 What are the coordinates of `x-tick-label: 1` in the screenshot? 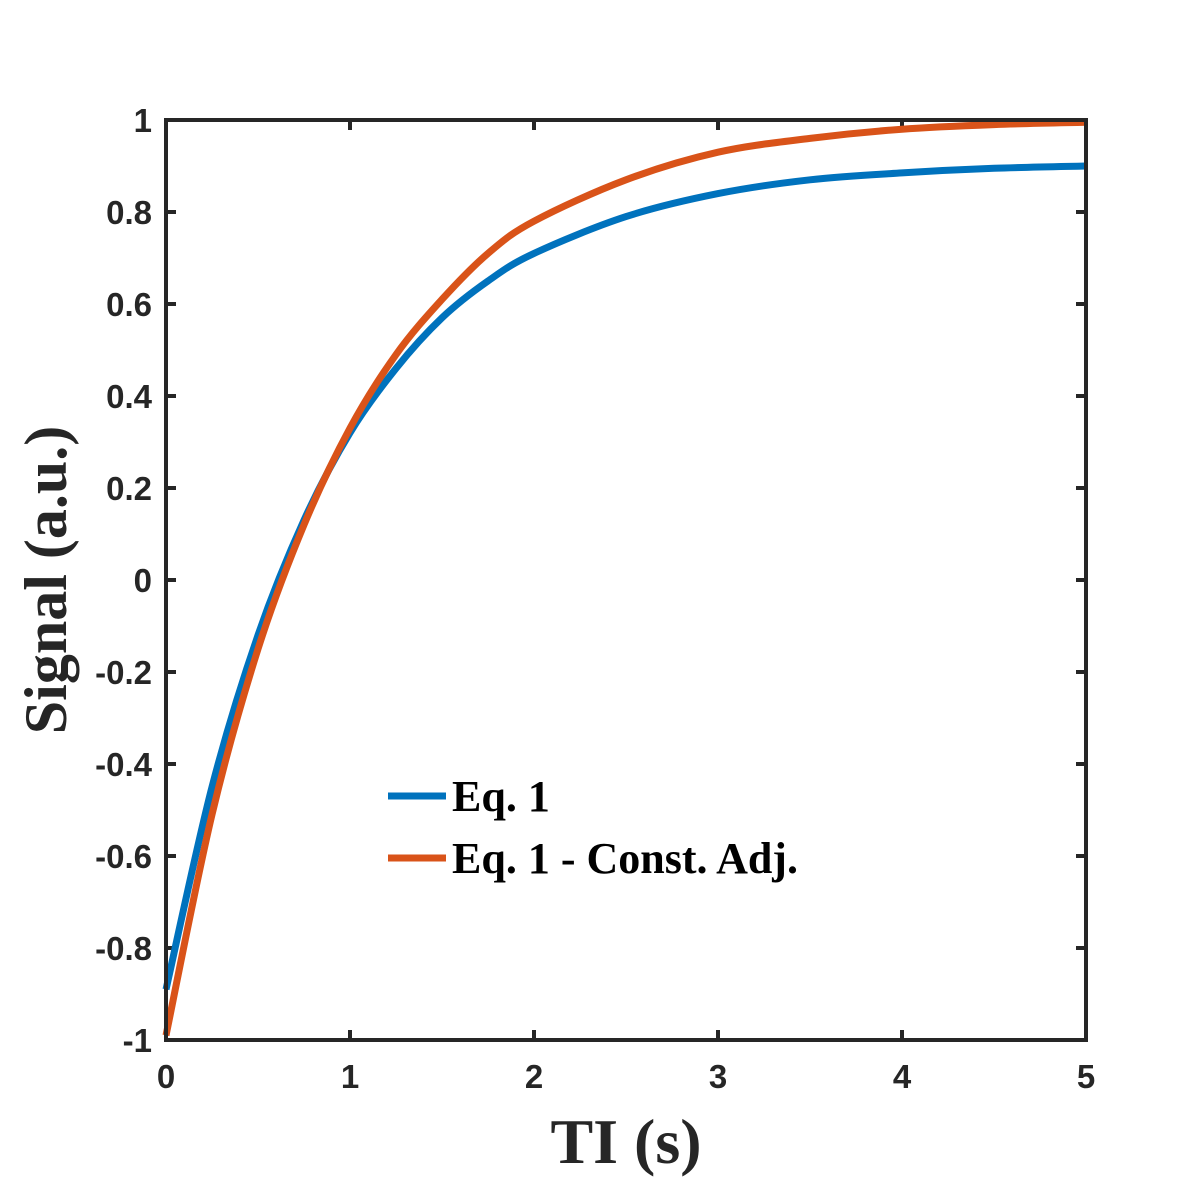 It's located at (350, 1076).